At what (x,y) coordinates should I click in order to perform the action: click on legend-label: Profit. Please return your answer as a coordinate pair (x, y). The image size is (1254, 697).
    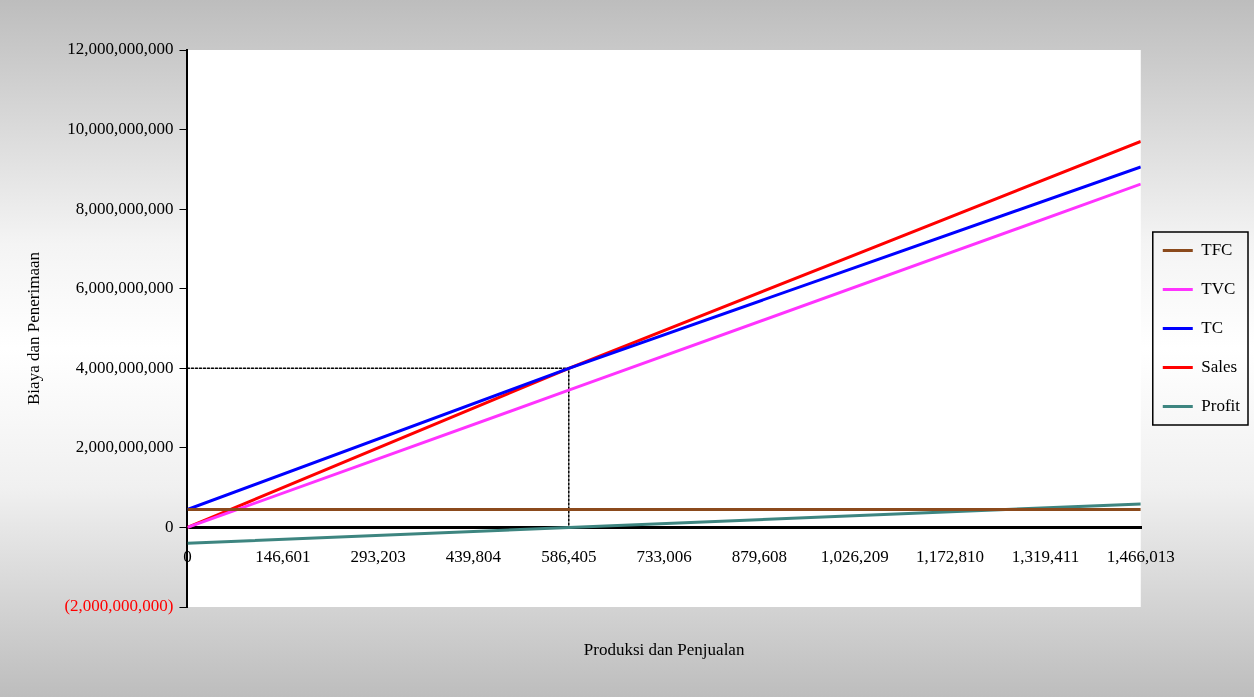
    Looking at the image, I should click on (1221, 405).